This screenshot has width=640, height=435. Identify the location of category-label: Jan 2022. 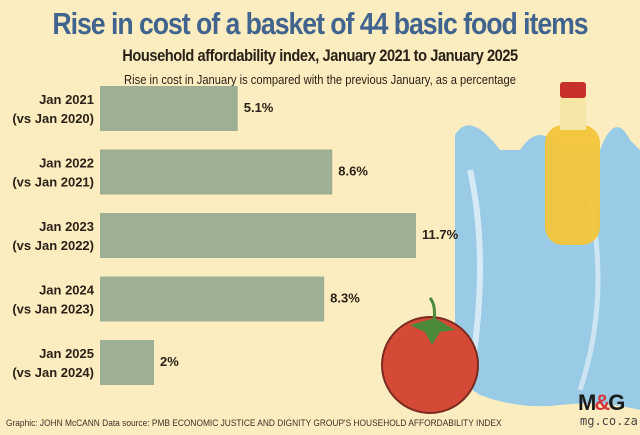
(66, 163).